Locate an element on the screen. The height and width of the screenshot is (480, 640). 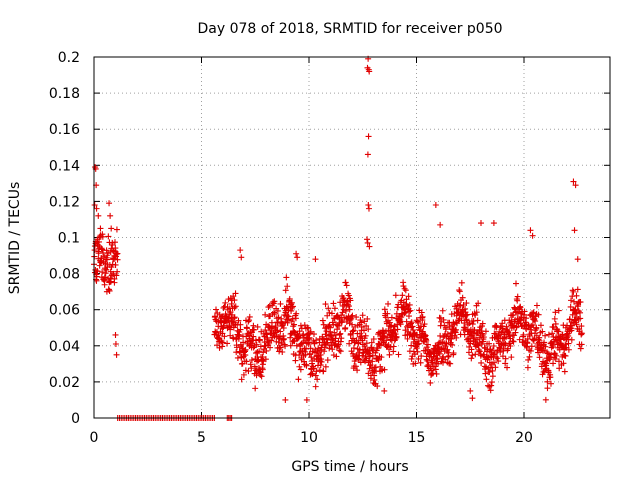
y-tick-label: 0.16 is located at coordinates (64, 130).